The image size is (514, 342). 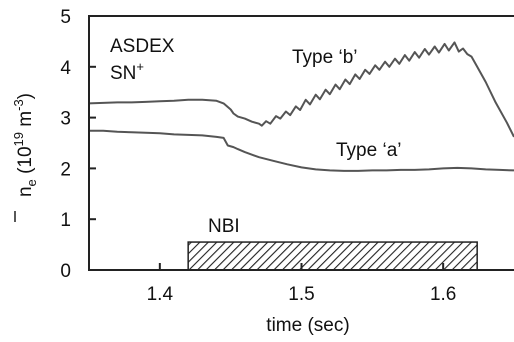 What do you see at coordinates (332, 256) in the screenshot?
I see `nbi-bar` at bounding box center [332, 256].